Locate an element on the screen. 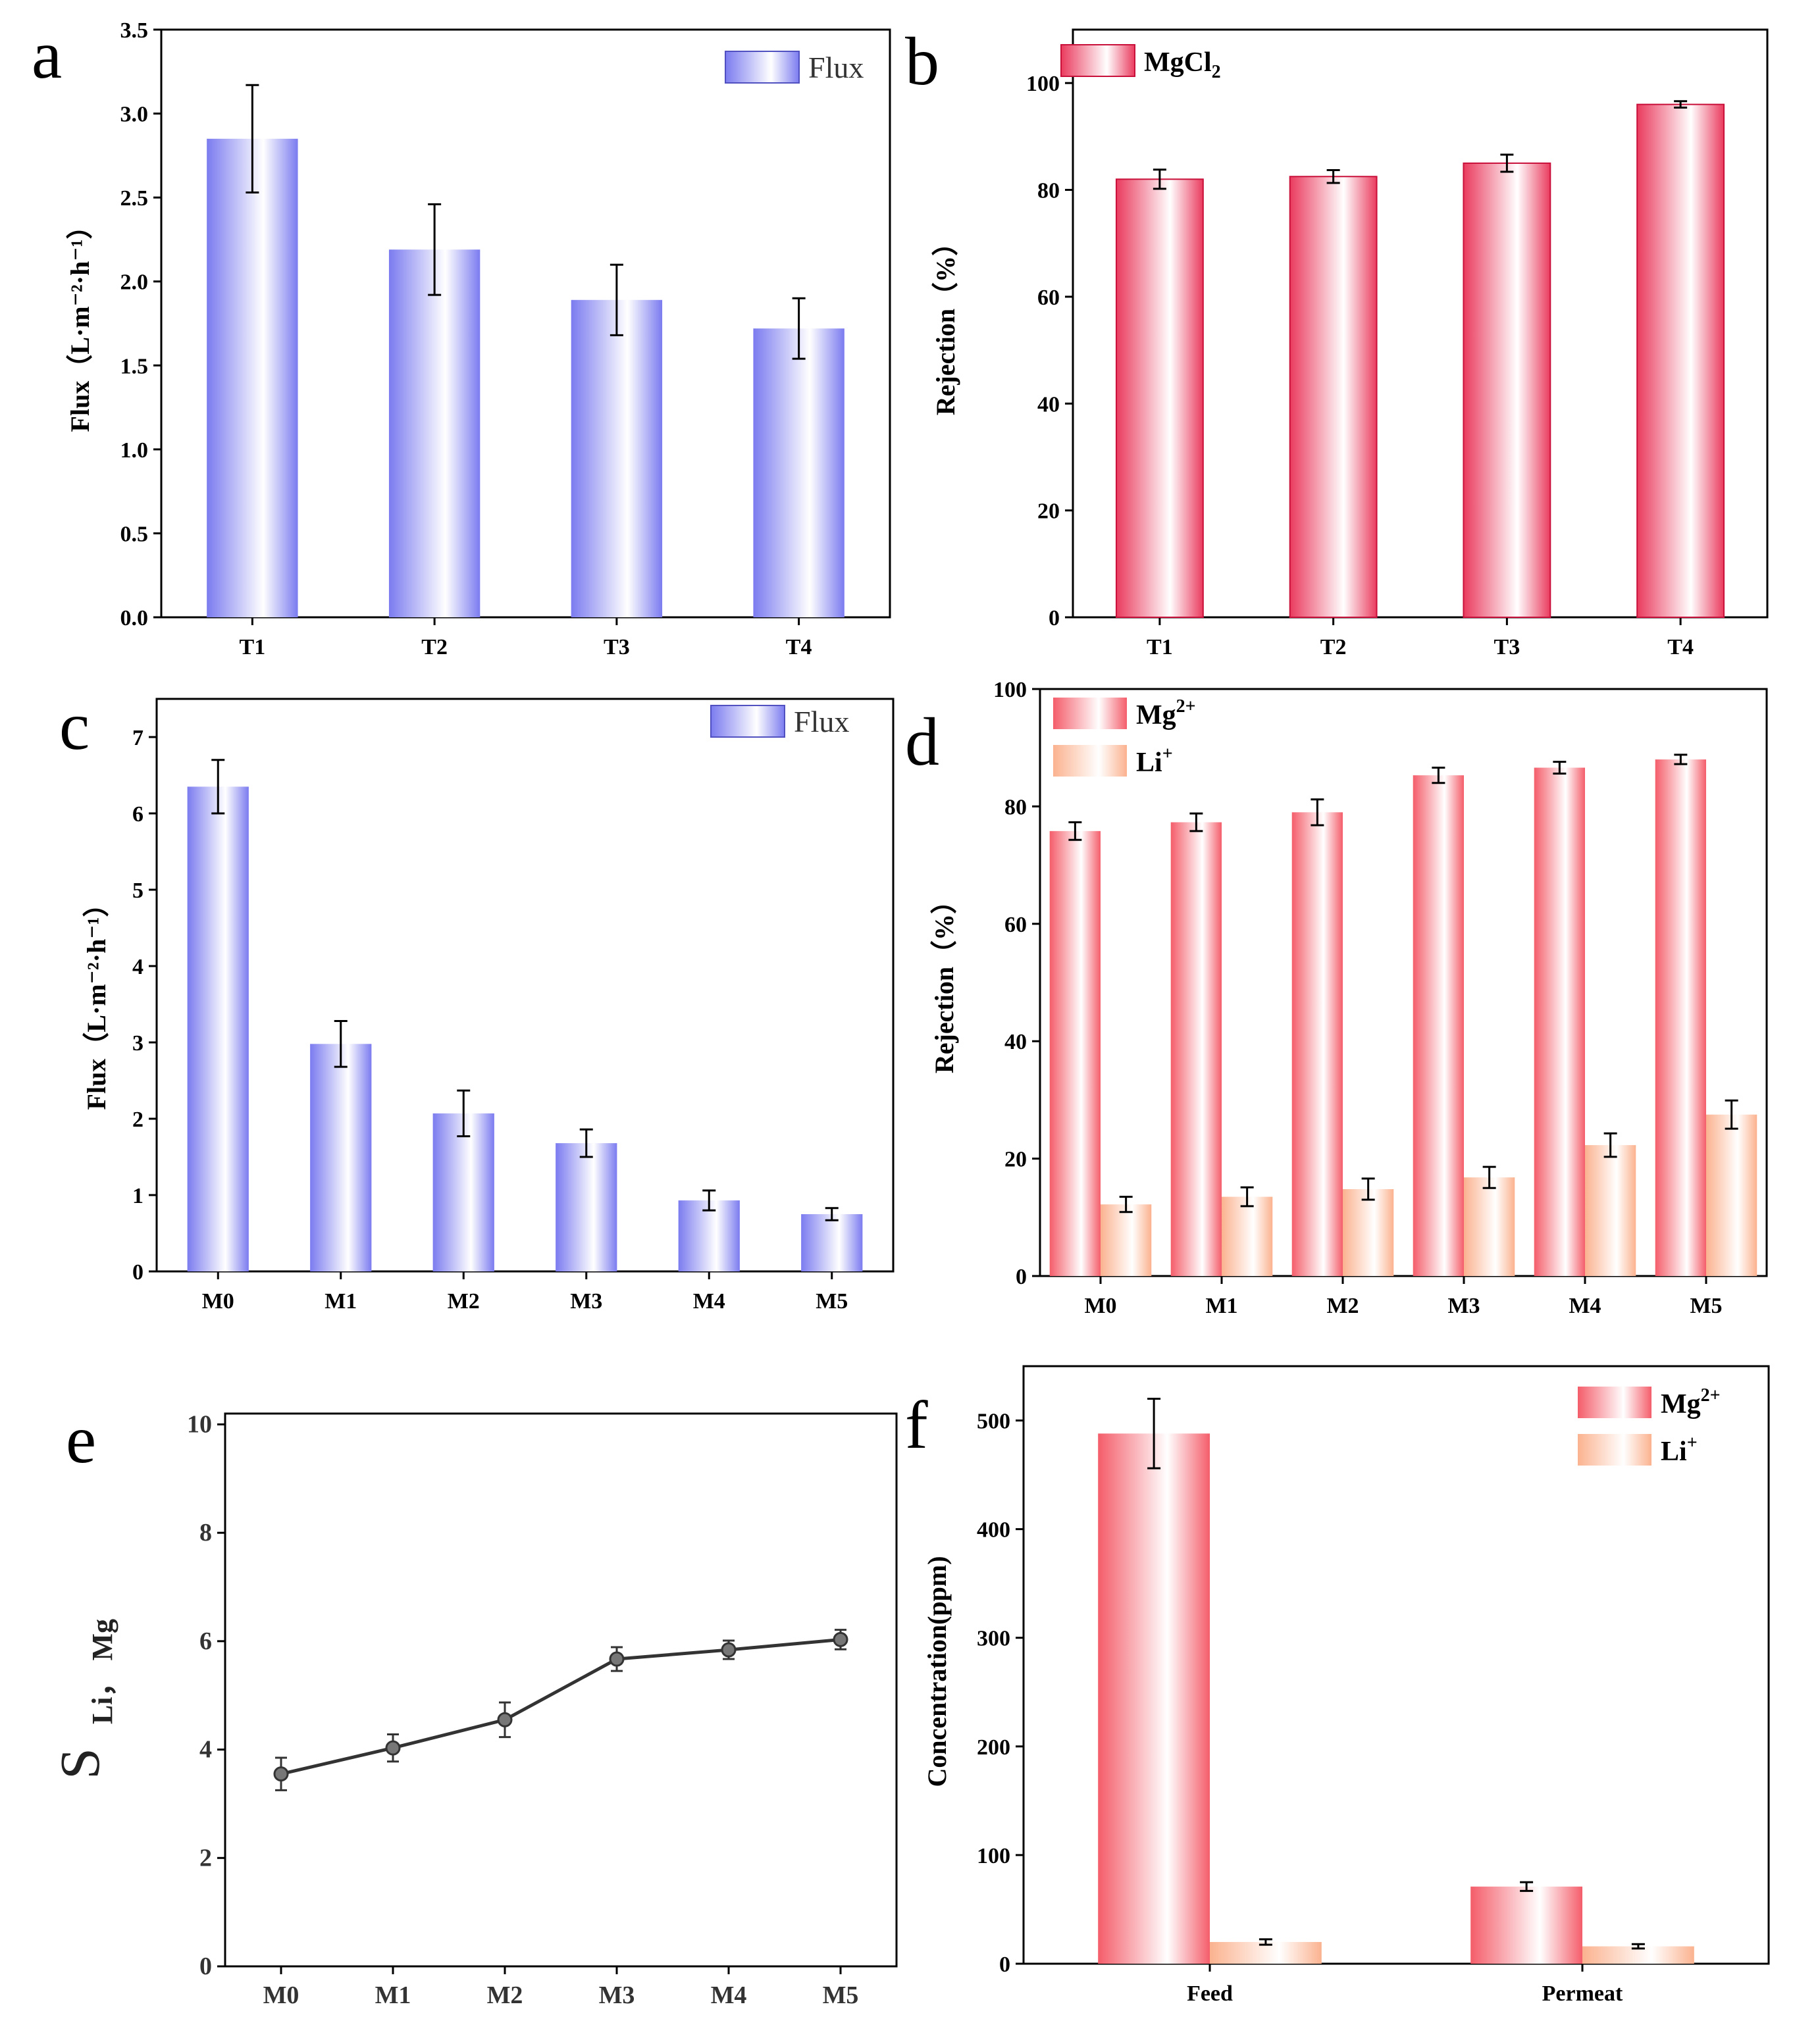 The image size is (1793, 2044). y-tick-label: 60 is located at coordinates (1016, 925).